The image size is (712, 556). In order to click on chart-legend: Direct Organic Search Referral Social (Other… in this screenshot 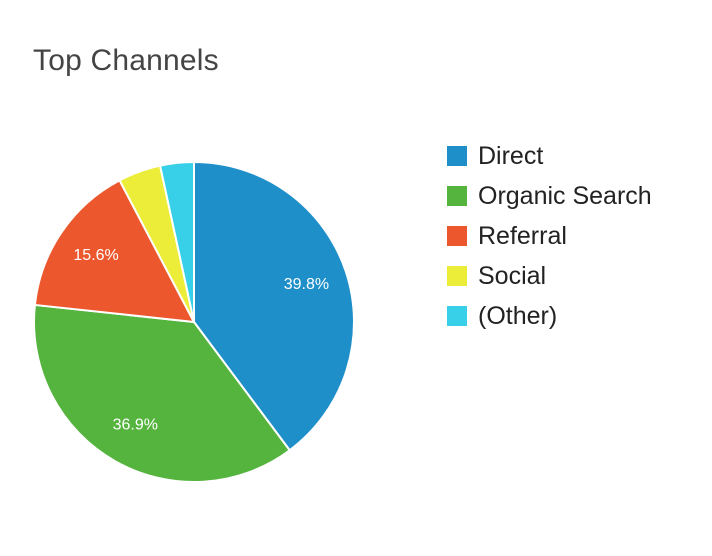, I will do `click(549, 236)`.